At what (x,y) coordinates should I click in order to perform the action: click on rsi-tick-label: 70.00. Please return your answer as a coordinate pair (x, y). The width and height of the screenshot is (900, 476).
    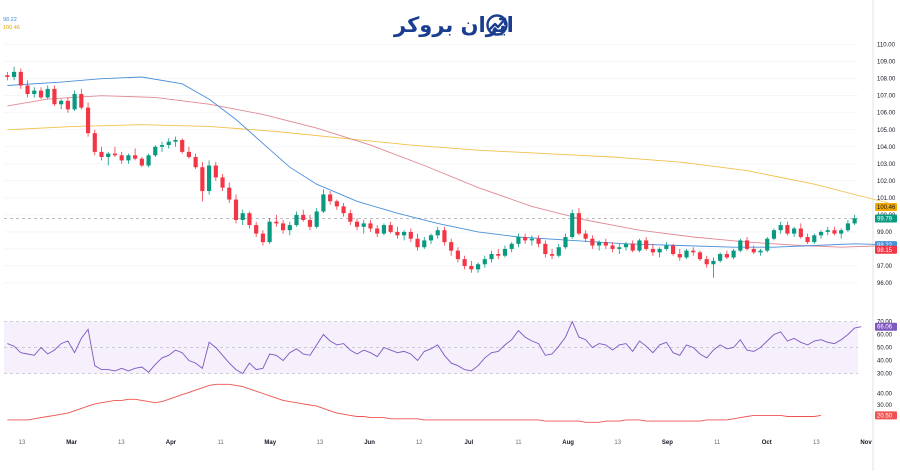
    Looking at the image, I should click on (885, 323).